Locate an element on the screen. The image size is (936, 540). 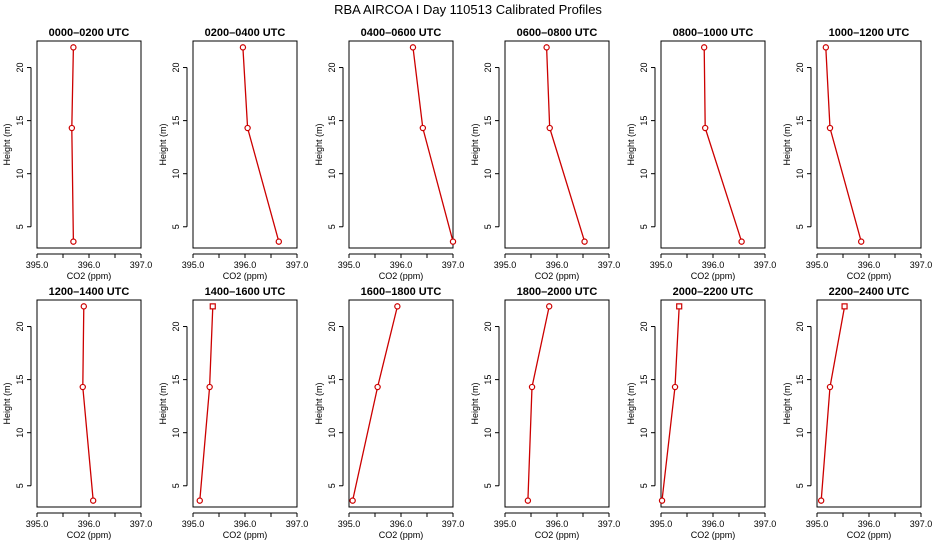
panel-title: 2000–2200 UTC is located at coordinates (713, 292).